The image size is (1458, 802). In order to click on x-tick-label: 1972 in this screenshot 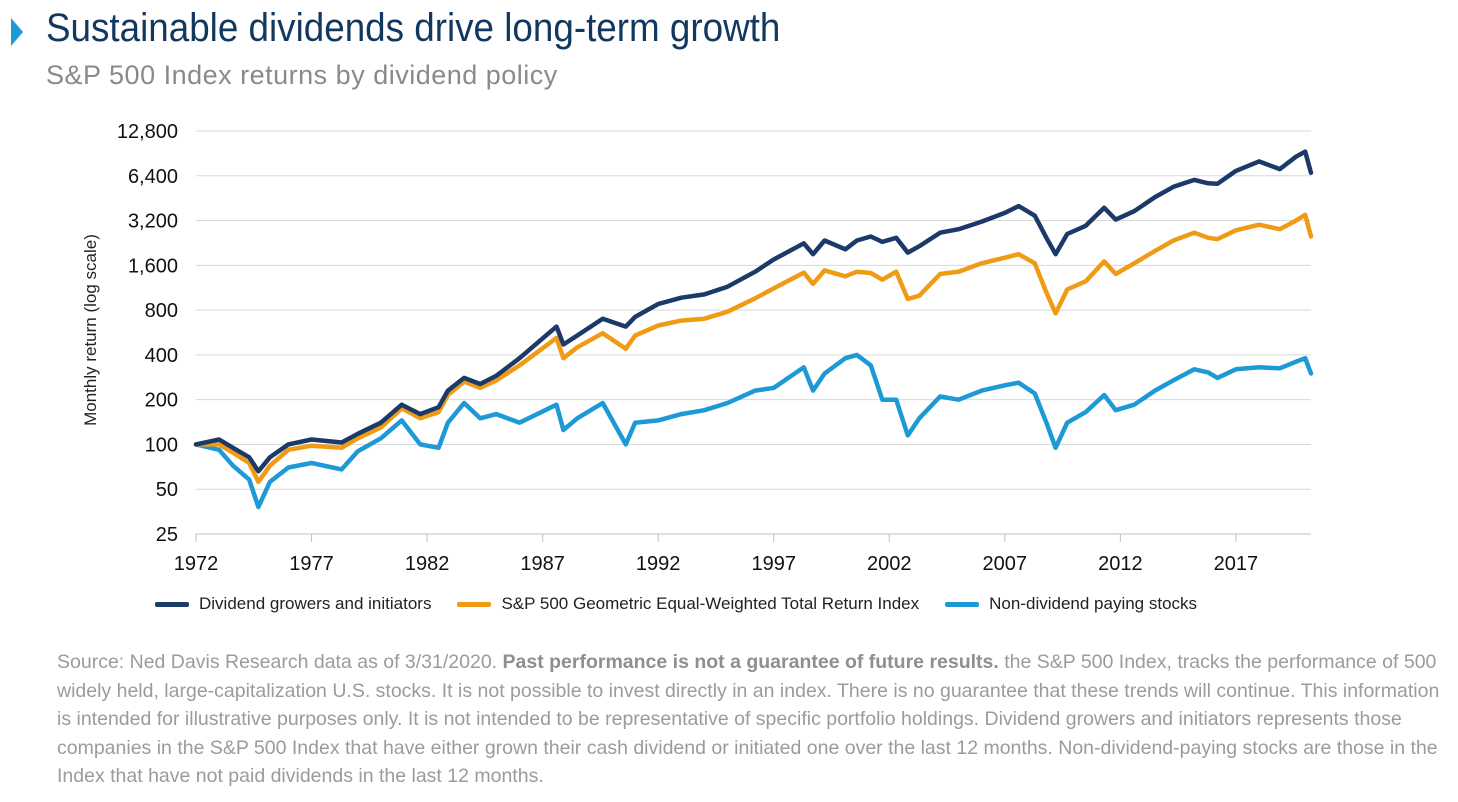, I will do `click(196, 564)`.